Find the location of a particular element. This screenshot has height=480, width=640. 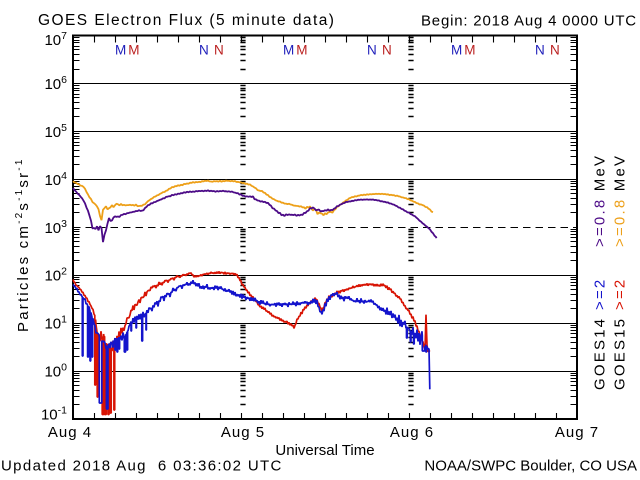

svg-text: Particles cm-2s-1sr-1 is located at coordinates (23, 244).